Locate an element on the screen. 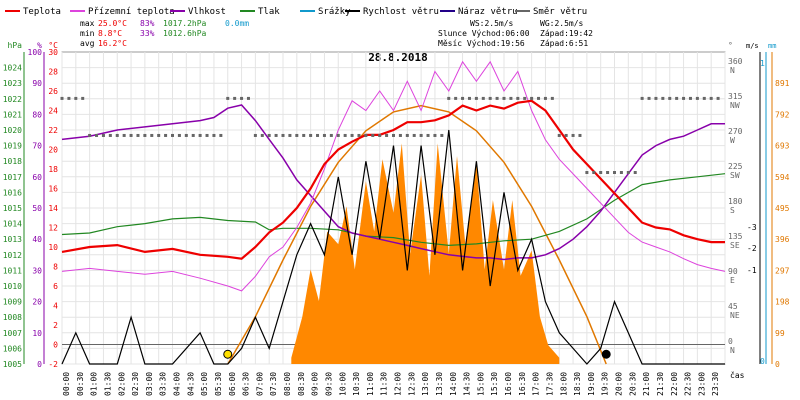  x-tick-label: 03:00 is located at coordinates (149, 384).